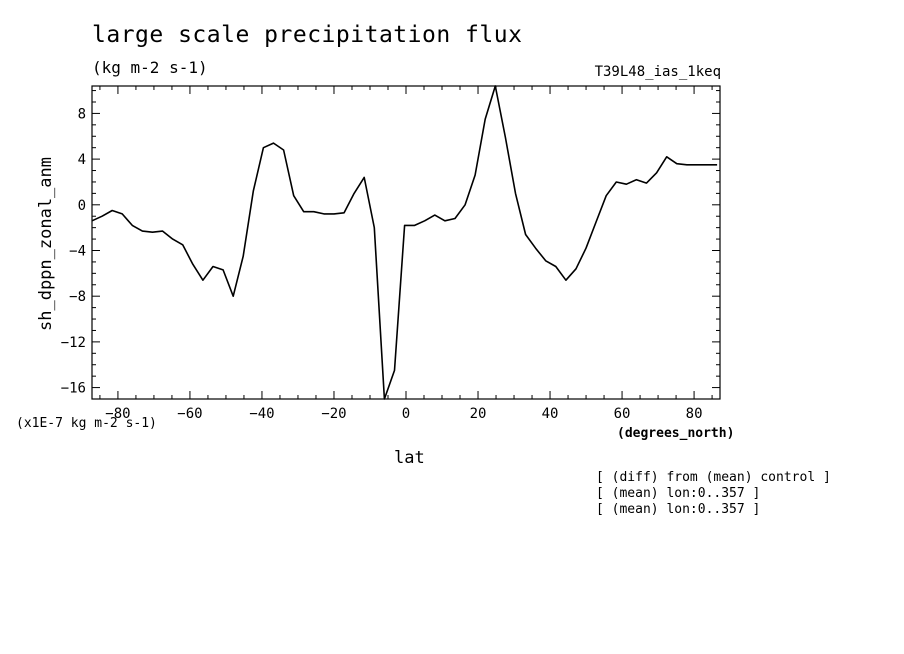 Image resolution: width=904 pixels, height=654 pixels. What do you see at coordinates (622, 414) in the screenshot?
I see `x-tick-label: 60` at bounding box center [622, 414].